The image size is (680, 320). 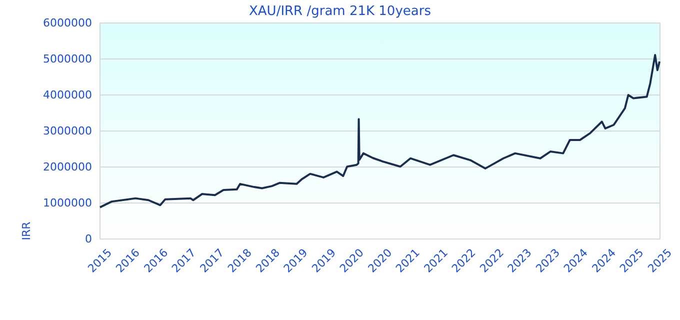 What do you see at coordinates (340, 11) in the screenshot?
I see `chart-title: XAU/IRR /gram 21K 10years` at bounding box center [340, 11].